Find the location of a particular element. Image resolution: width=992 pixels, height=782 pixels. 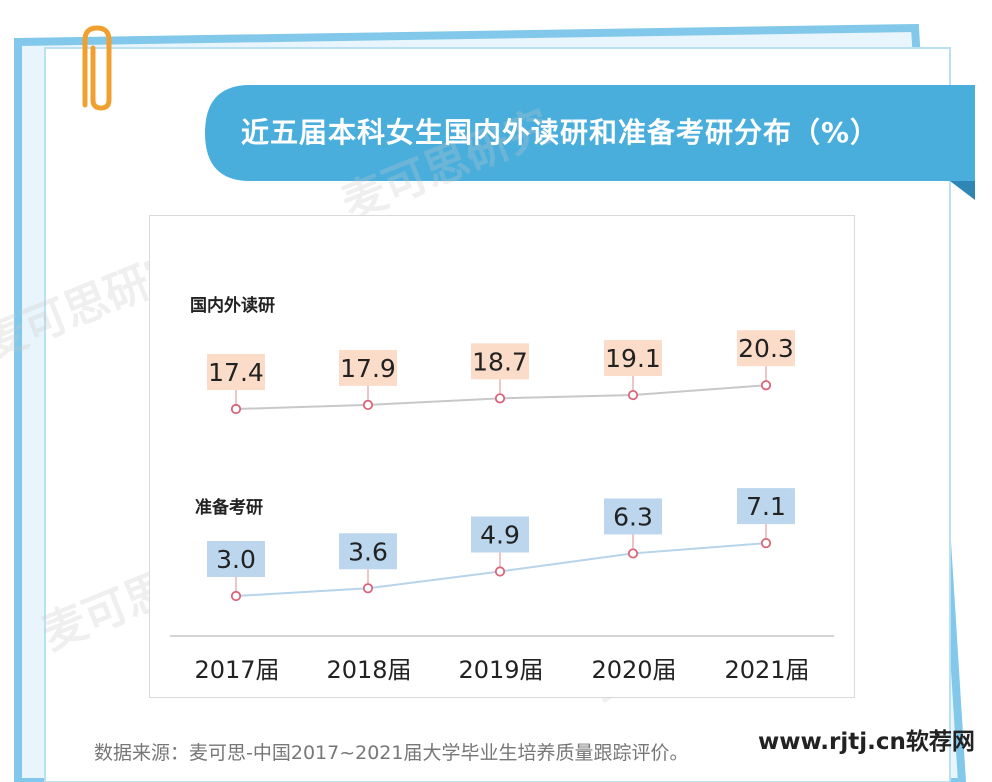

data-label: 3.6 is located at coordinates (368, 551).